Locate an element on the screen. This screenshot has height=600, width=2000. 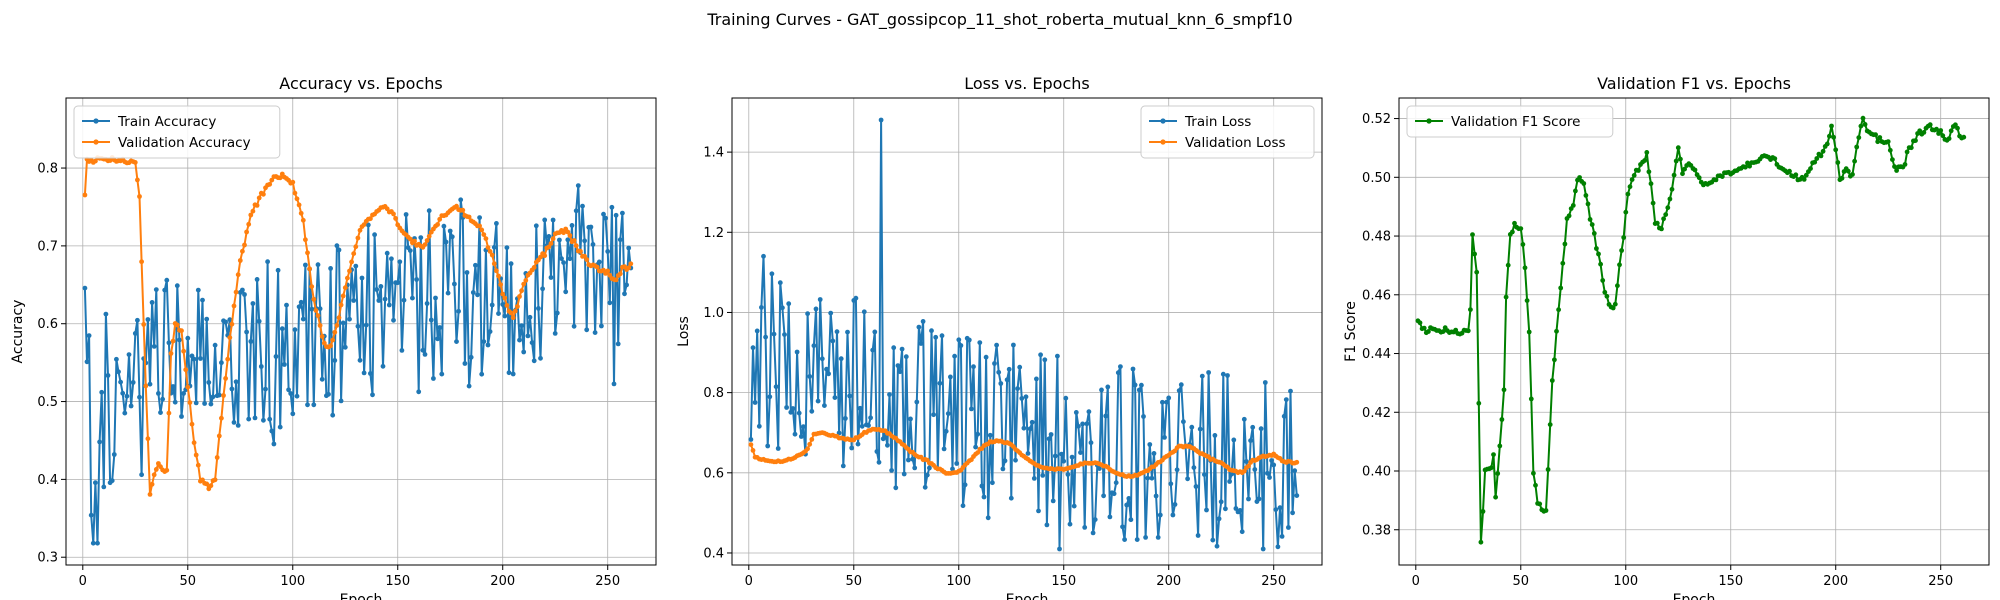
legend-swatch-marker is located at coordinates (1163, 121).